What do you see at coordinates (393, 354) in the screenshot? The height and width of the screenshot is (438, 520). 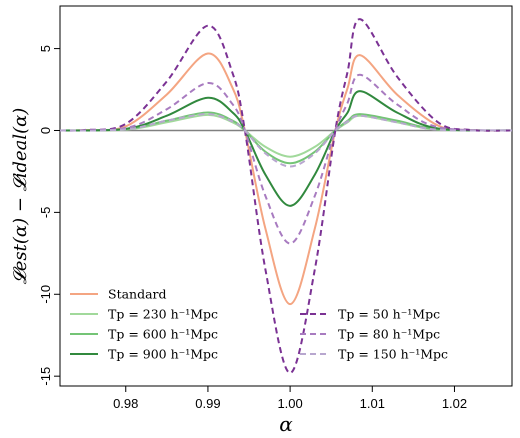 I see `legend-right-label-3: Tp = 150 h⁻¹Mpc` at bounding box center [393, 354].